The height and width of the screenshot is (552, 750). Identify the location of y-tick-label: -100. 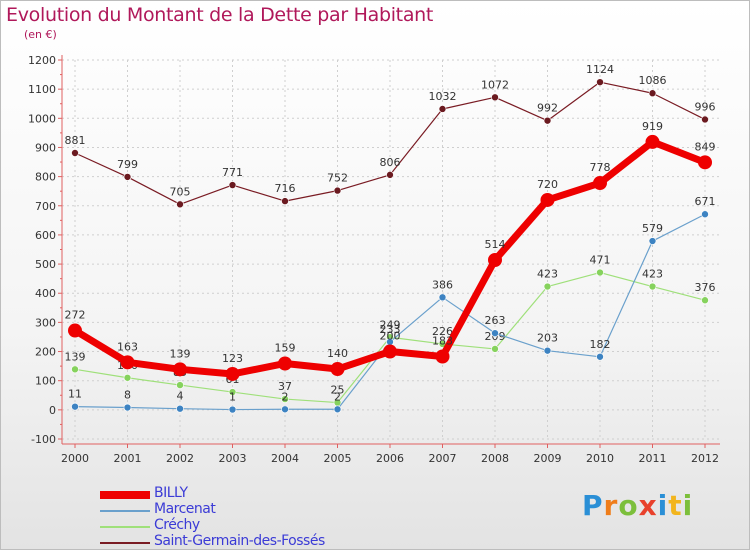
(43, 439).